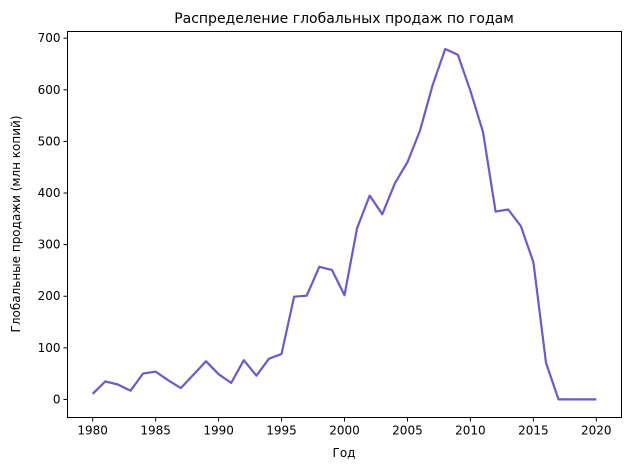 The width and height of the screenshot is (629, 474). What do you see at coordinates (49, 90) in the screenshot?
I see `y-tick-label: 600` at bounding box center [49, 90].